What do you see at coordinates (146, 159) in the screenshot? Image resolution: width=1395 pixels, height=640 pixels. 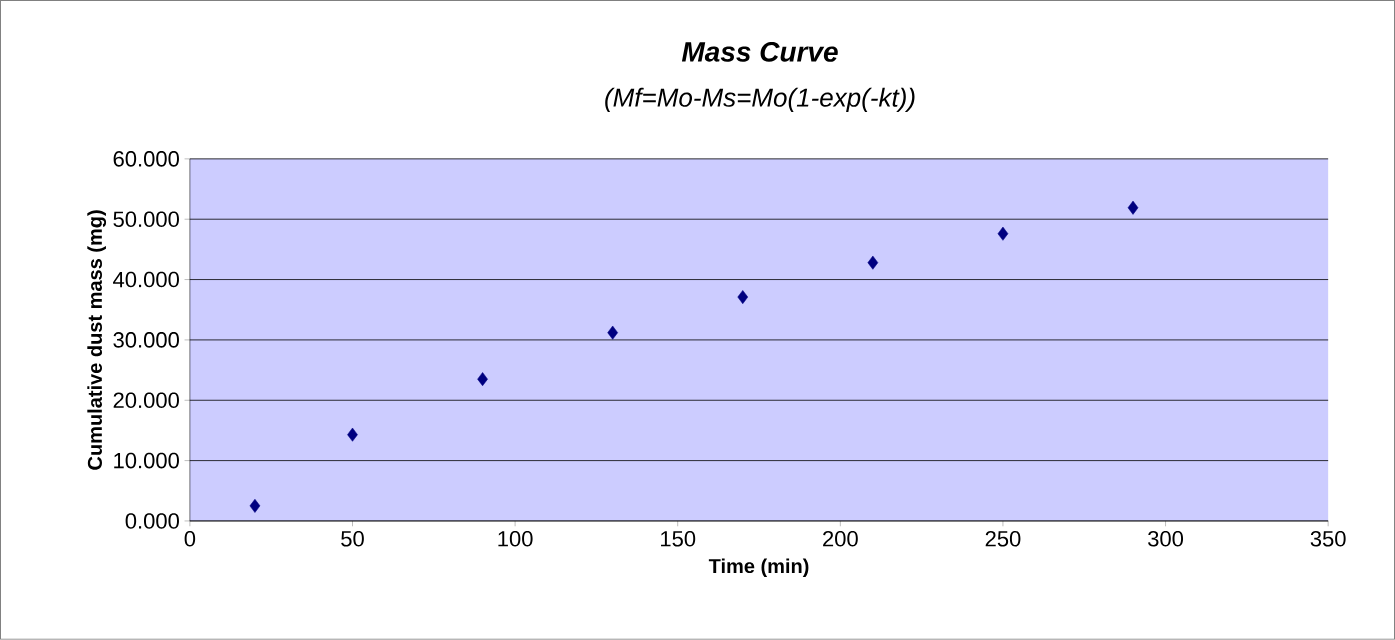 I see `y-tick-label: 60.000` at bounding box center [146, 159].